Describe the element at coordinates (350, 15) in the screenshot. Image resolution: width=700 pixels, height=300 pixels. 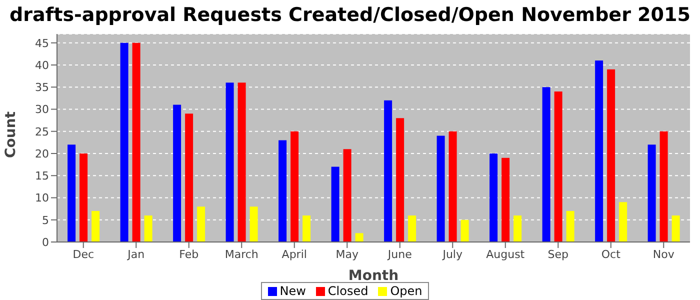
I see `chart-title: drafts-approval Requests Created/Closed/Open November 2015` at that location.